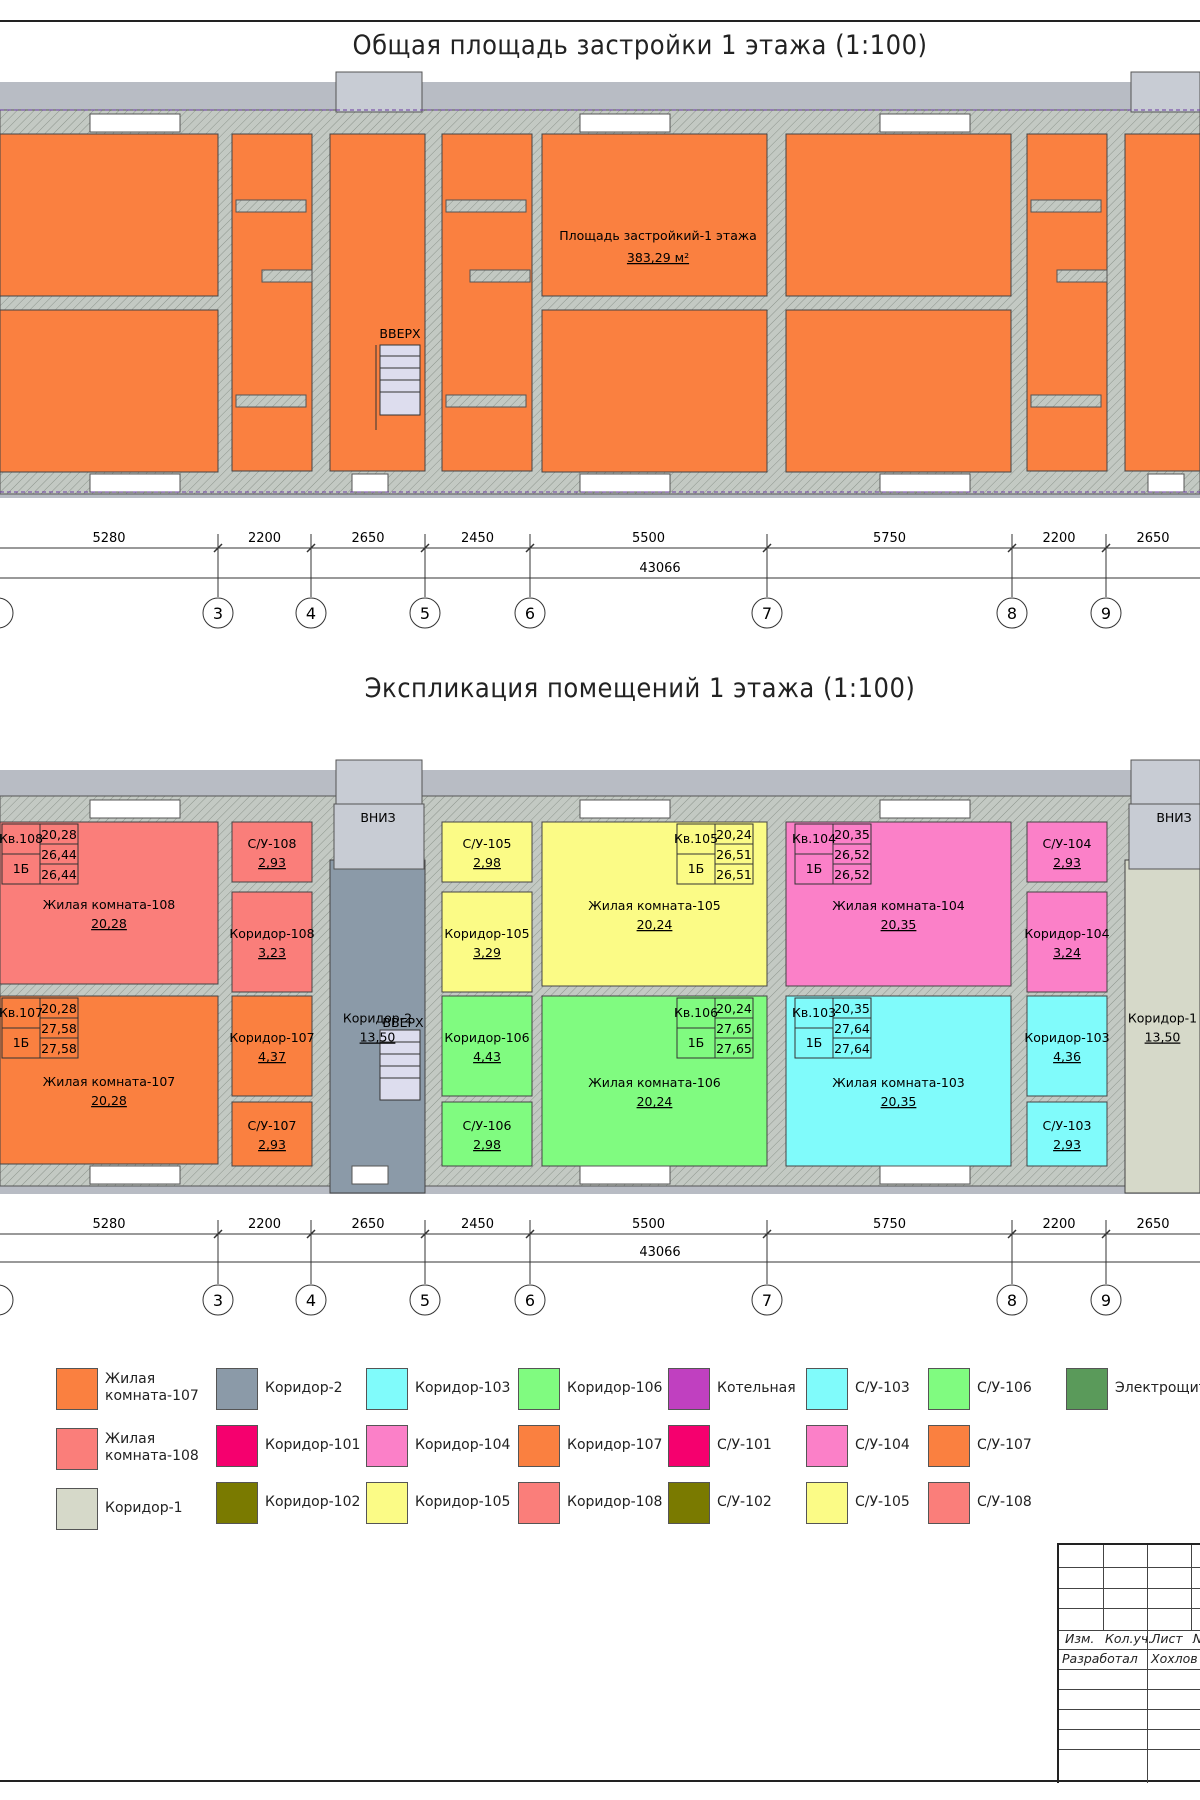 This screenshot has height=1800, width=1200. I want to click on legend-label: Коридор-101, so click(313, 1445).